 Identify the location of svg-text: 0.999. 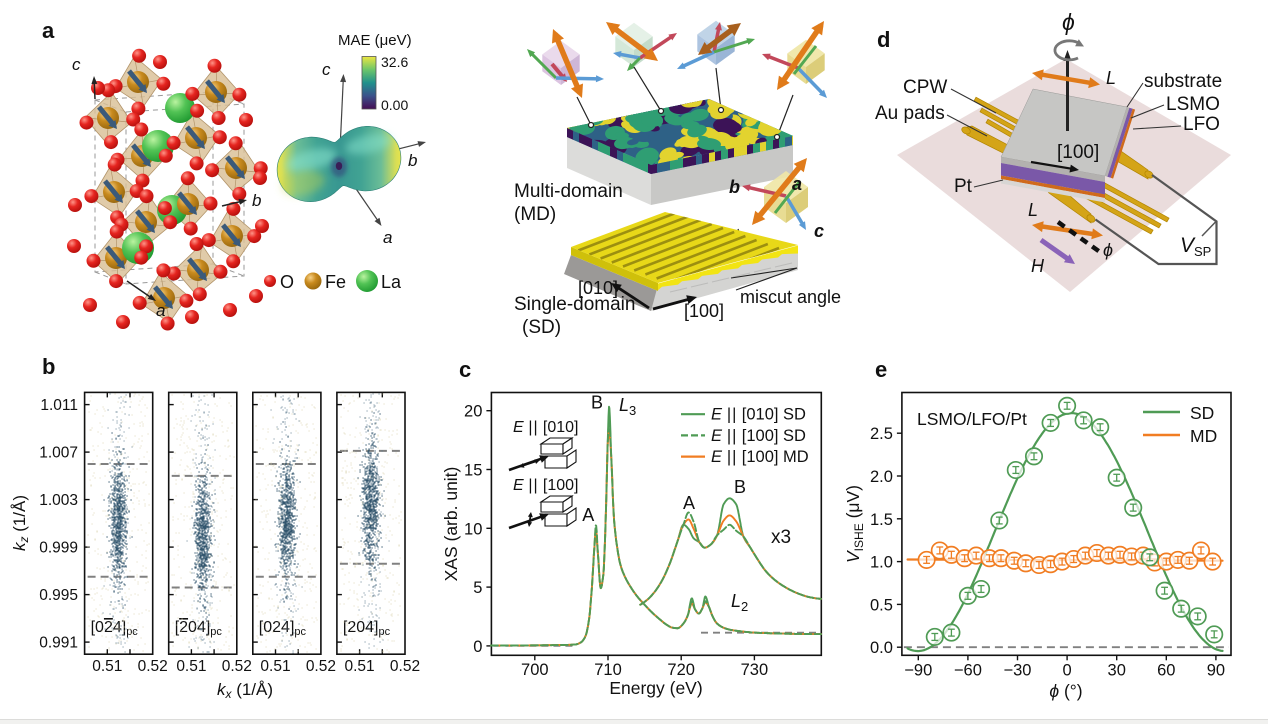
(58, 548).